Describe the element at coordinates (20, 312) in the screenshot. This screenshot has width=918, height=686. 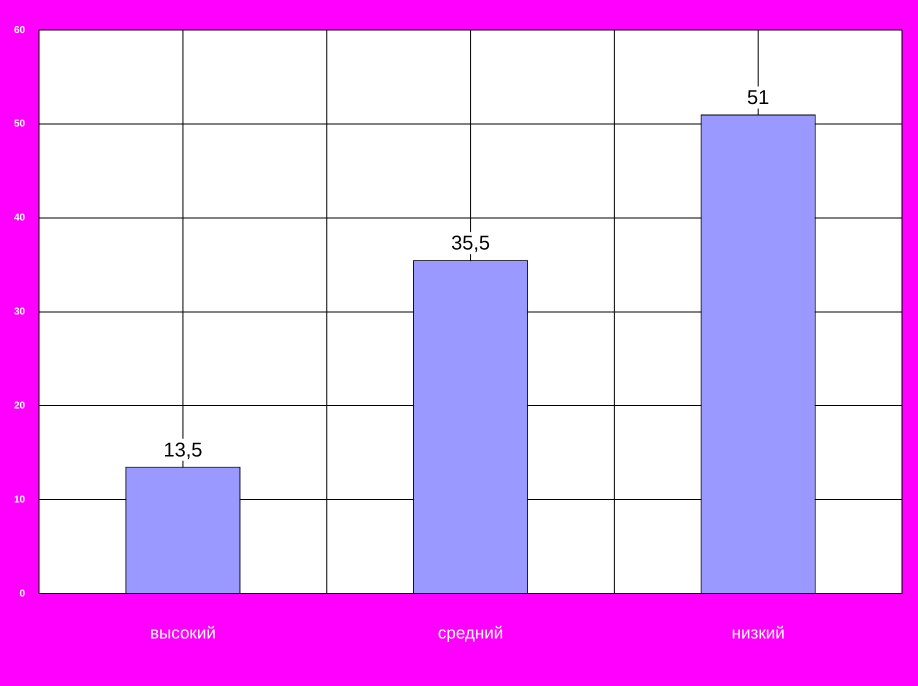
I see `y-tick-label: 30` at that location.